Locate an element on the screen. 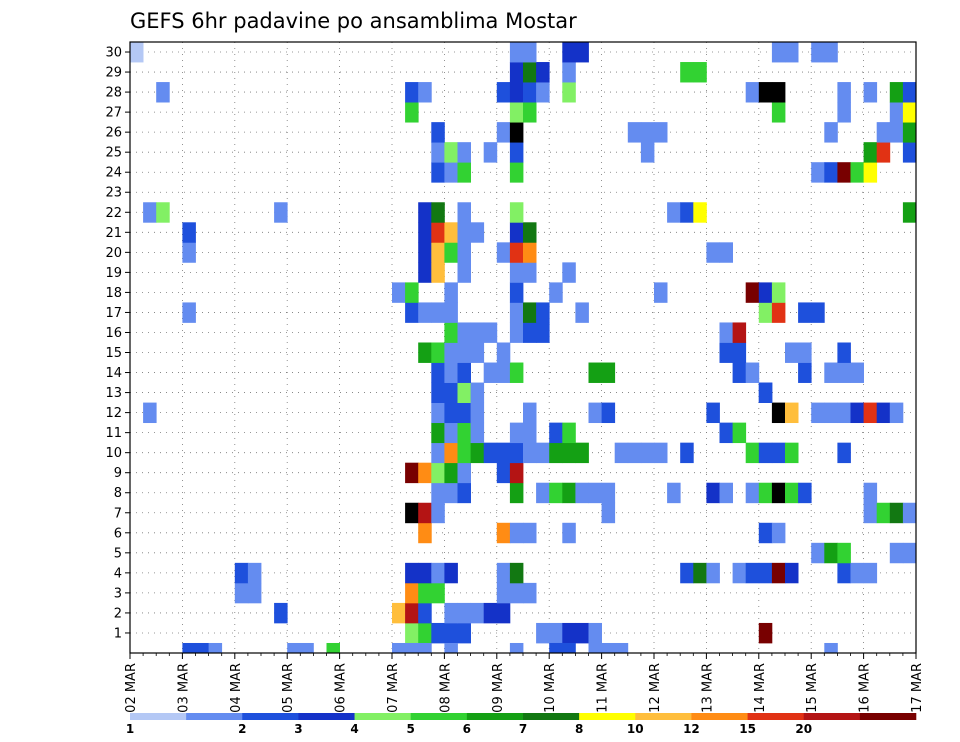 This screenshot has height=742, width=960. x-tick-label: 12 MAR is located at coordinates (655, 688).